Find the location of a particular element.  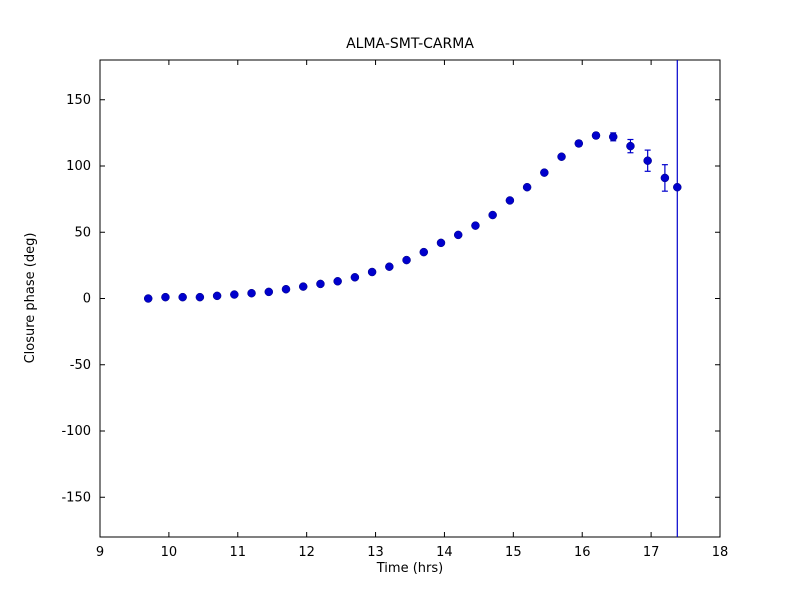

y-tick-label: 100 is located at coordinates (78, 166).